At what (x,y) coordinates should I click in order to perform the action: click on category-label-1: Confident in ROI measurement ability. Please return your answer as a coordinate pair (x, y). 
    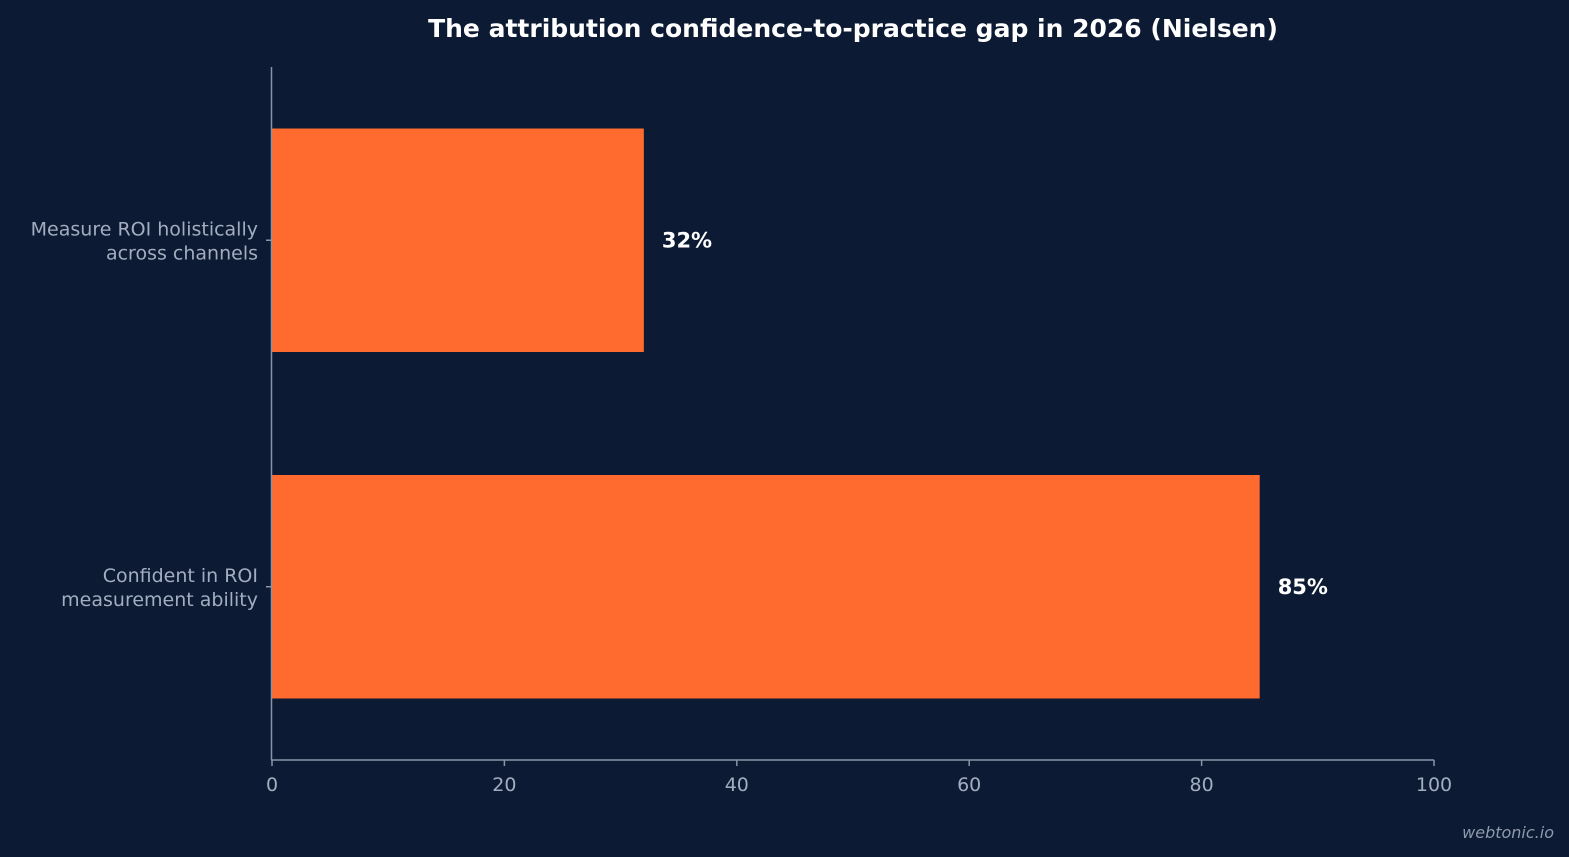
    Looking at the image, I should click on (159, 588).